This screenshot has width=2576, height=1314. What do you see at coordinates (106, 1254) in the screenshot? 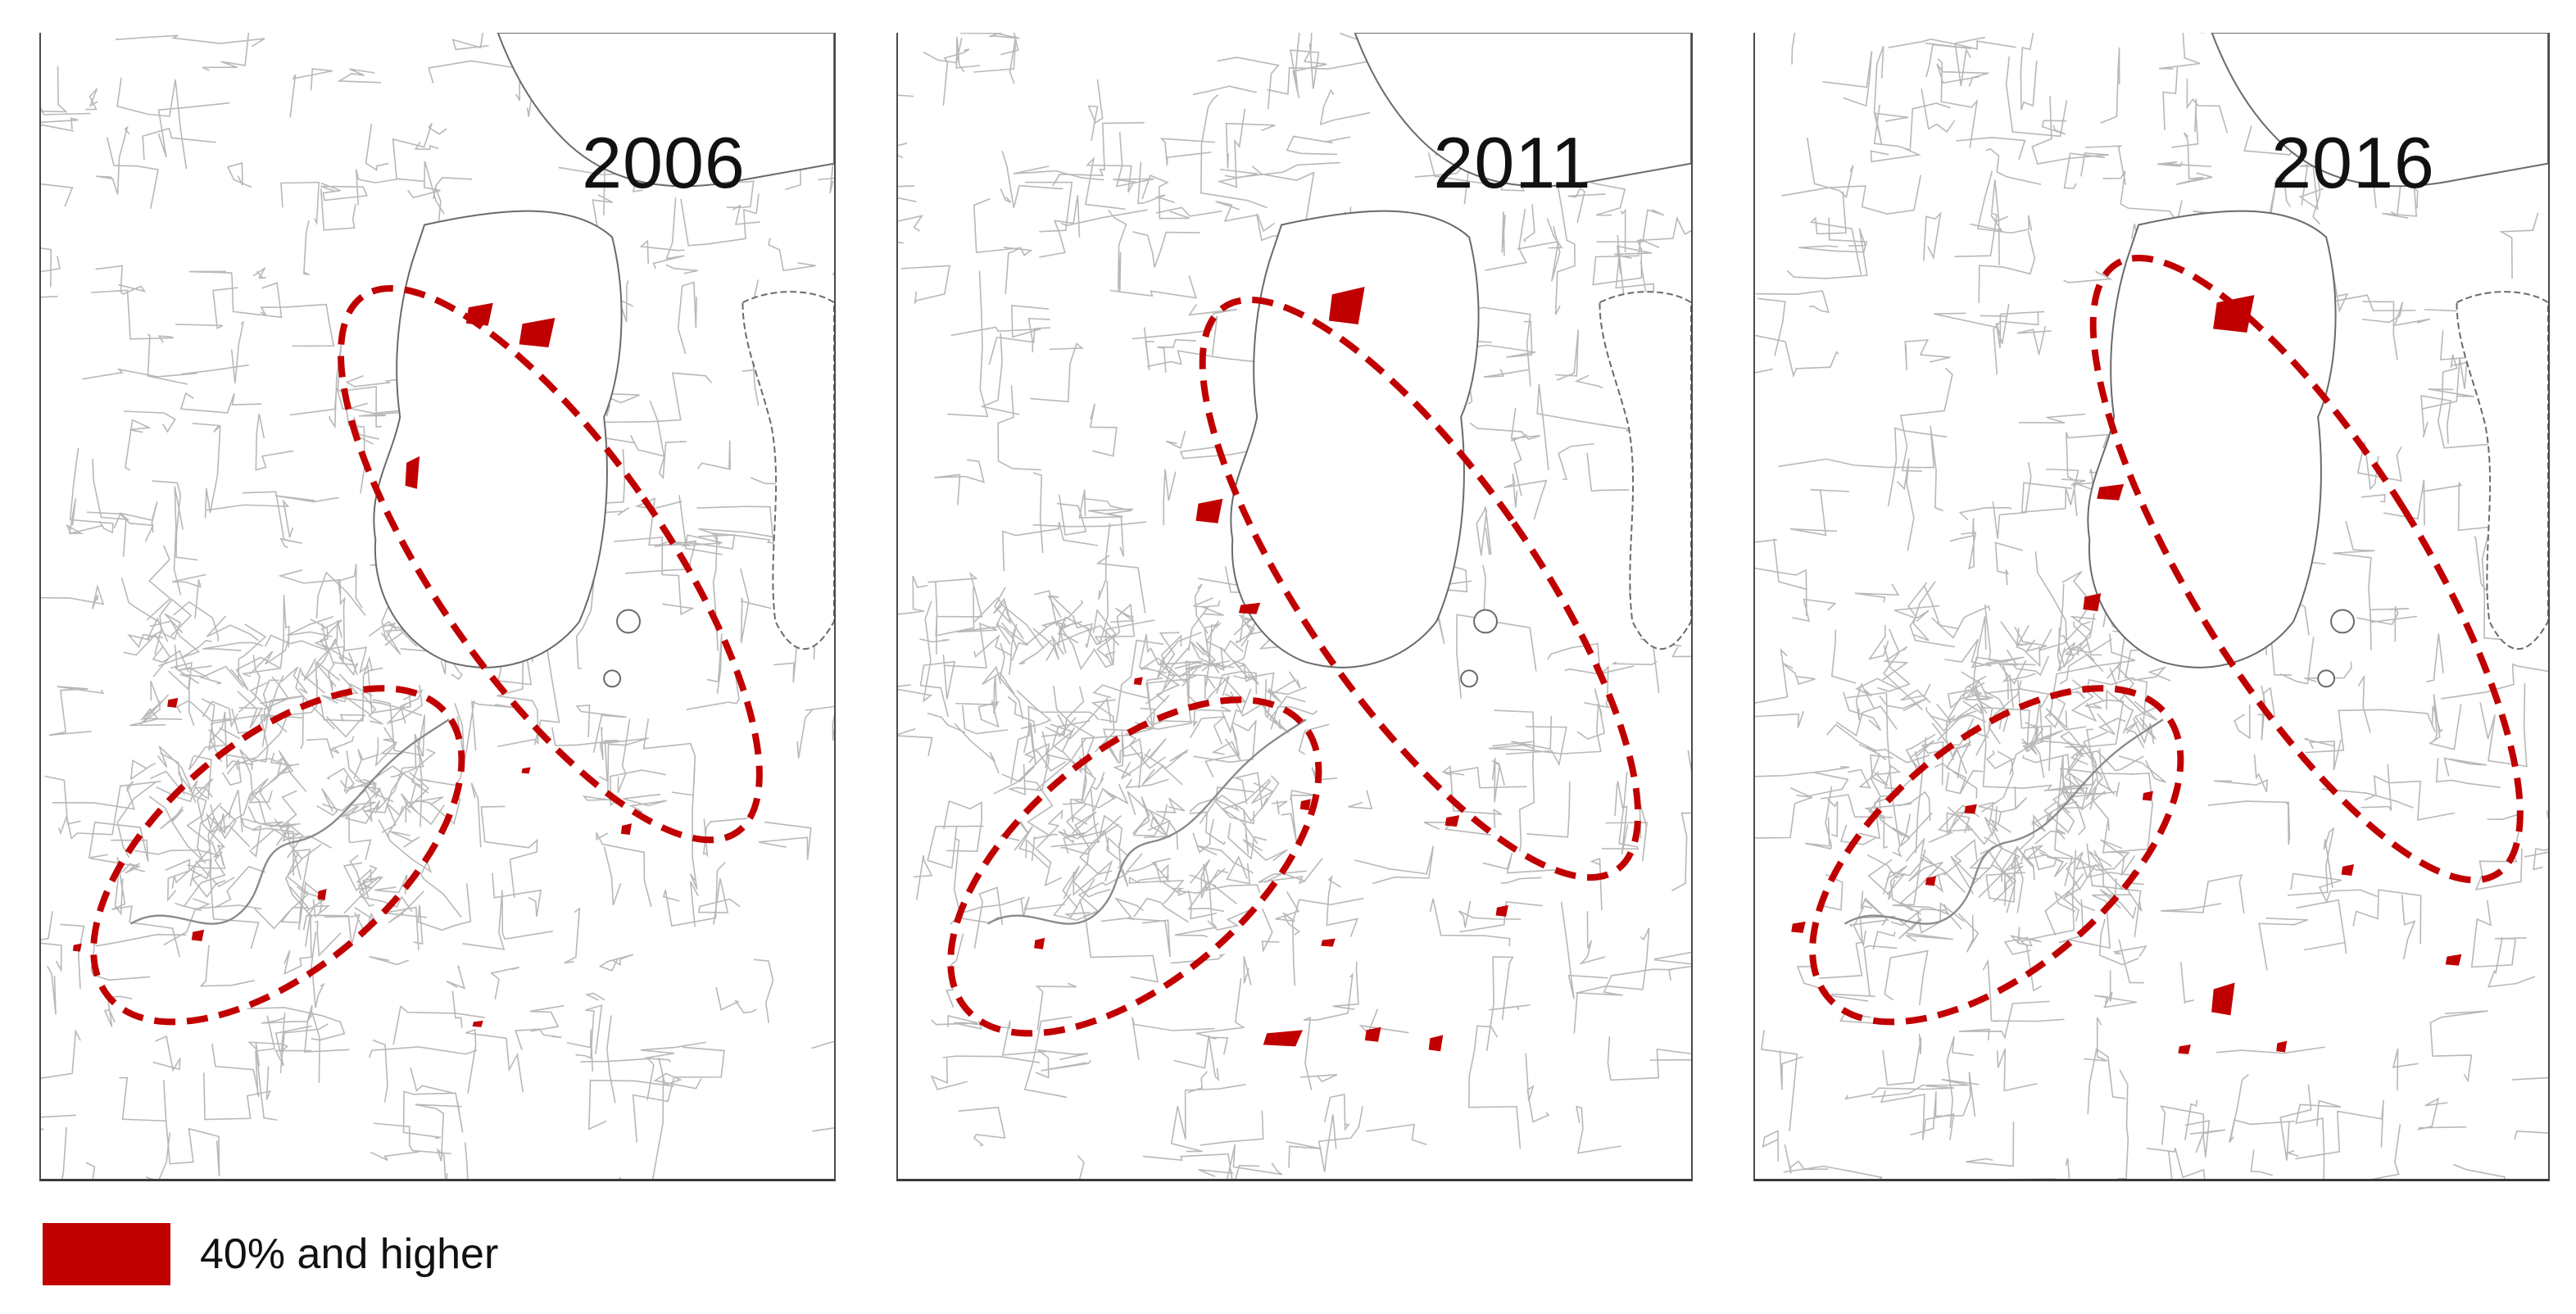
I see `legend-swatch` at bounding box center [106, 1254].